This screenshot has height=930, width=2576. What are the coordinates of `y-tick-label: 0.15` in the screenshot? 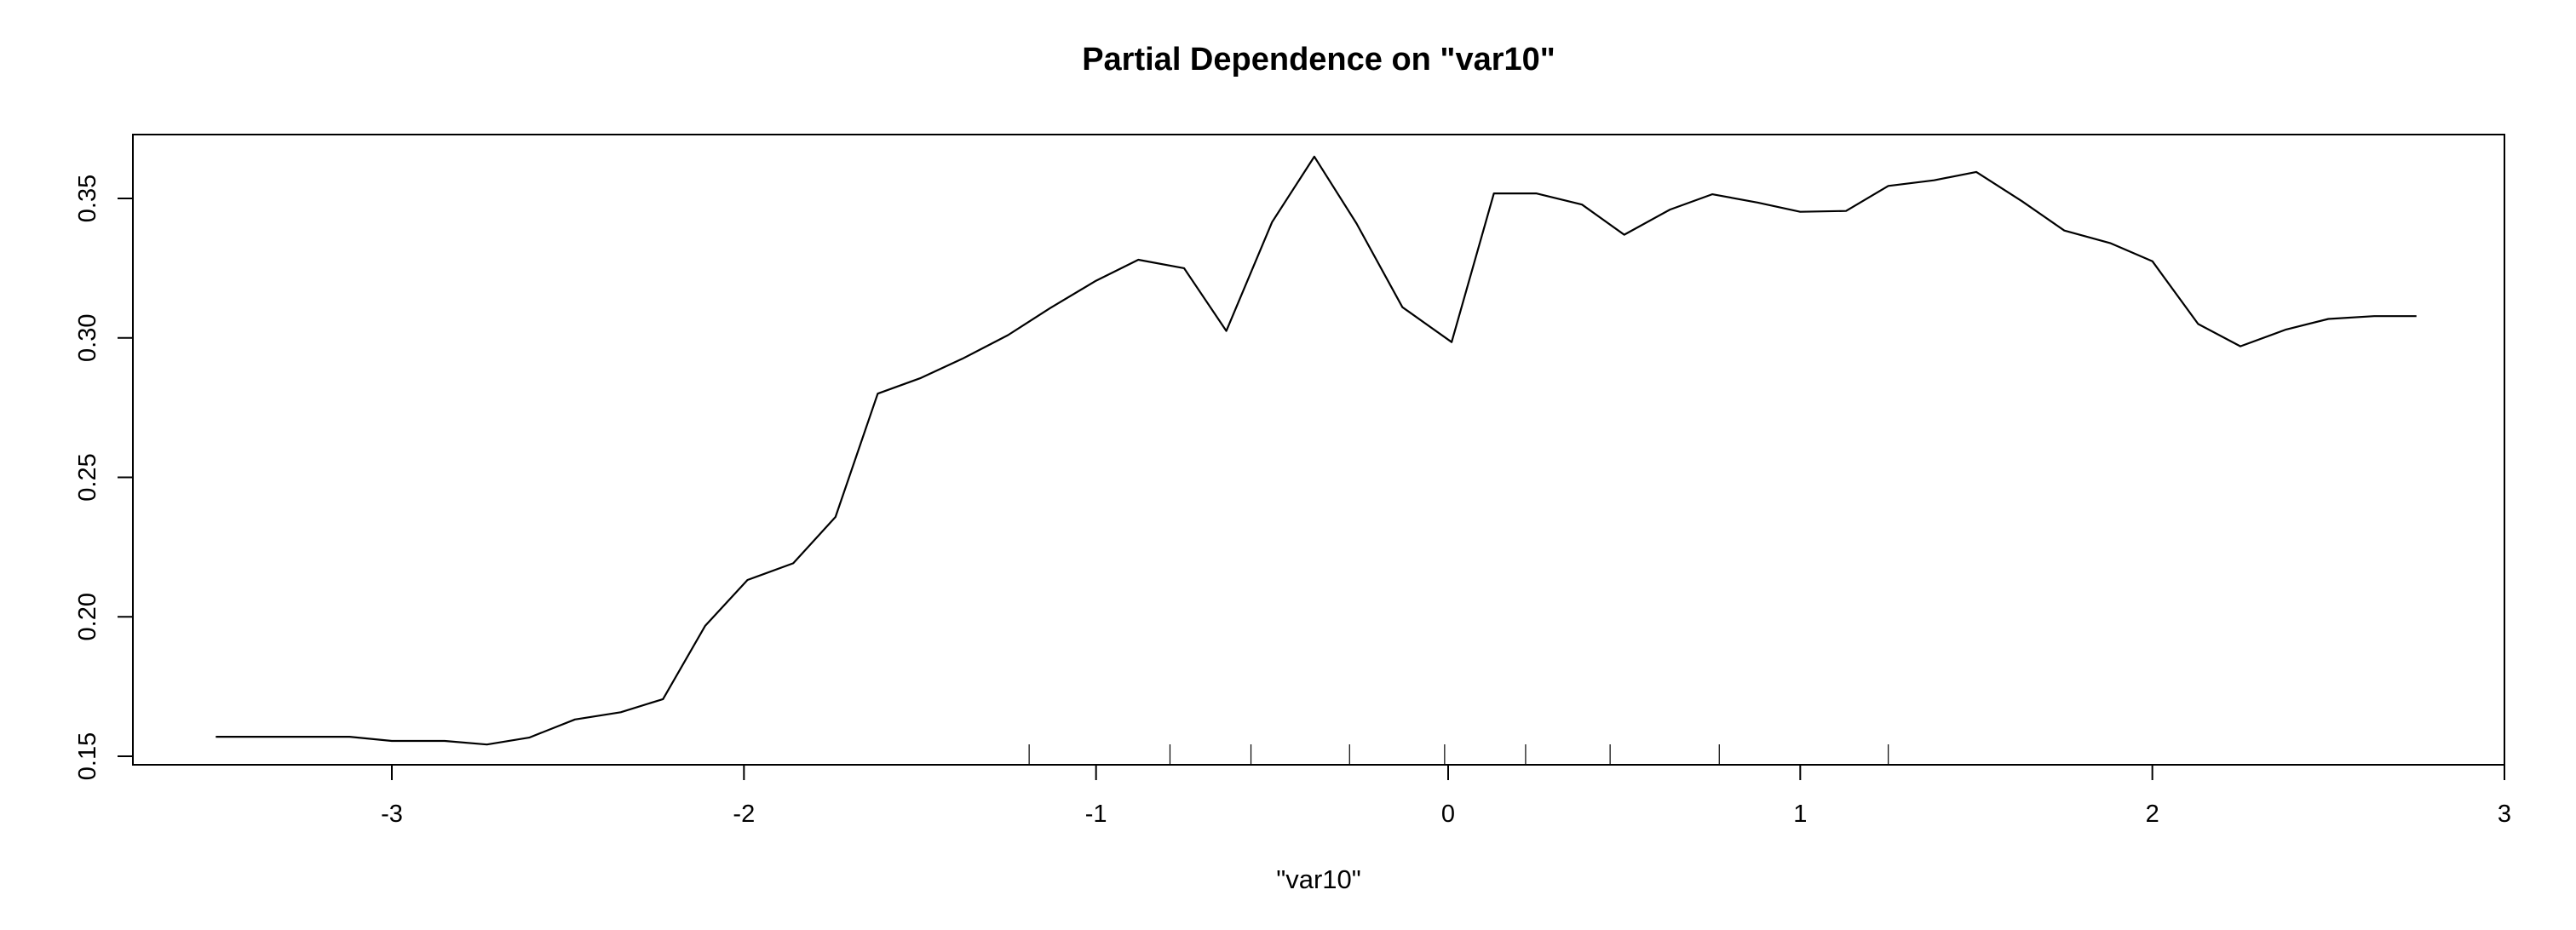 It's located at (88, 756).